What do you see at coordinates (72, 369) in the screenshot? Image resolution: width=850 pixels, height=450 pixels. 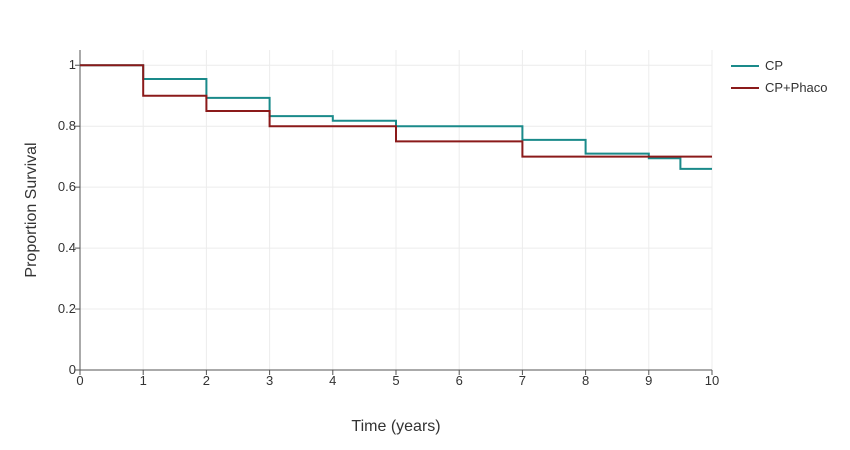 I see `y-tick-label: 0` at bounding box center [72, 369].